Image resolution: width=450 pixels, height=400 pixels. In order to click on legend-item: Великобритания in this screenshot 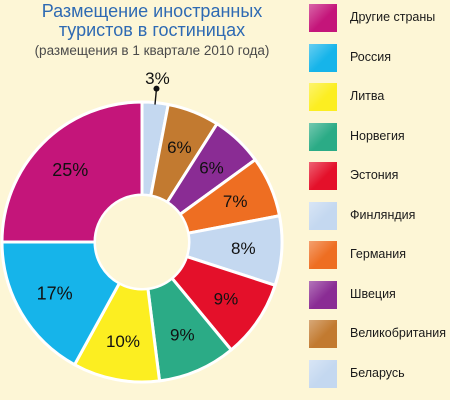, I will do `click(377, 334)`.